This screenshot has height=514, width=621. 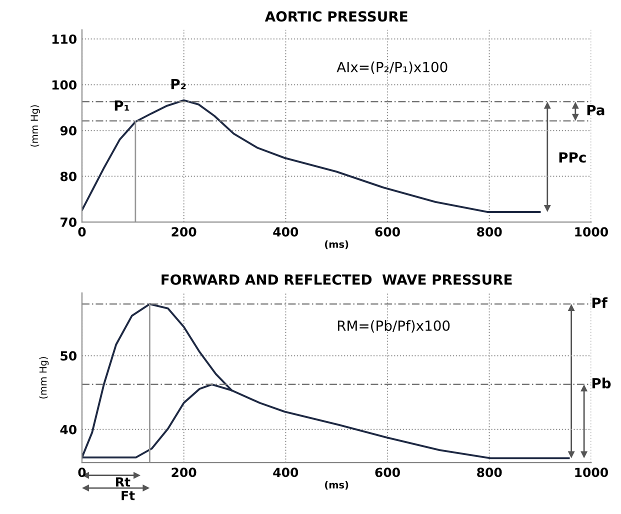 I want to click on y-tick-label: 80, so click(x=68, y=177).